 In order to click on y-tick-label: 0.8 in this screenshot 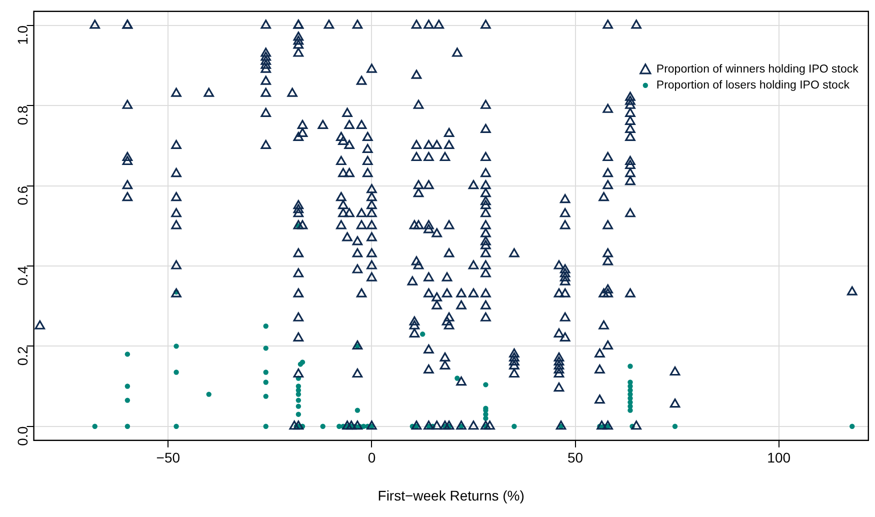, I will do `click(22, 115)`.